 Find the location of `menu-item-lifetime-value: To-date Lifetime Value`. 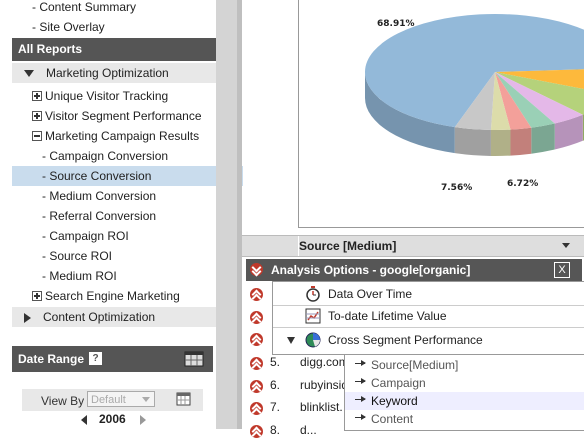

menu-item-lifetime-value: To-date Lifetime Value is located at coordinates (428, 316).